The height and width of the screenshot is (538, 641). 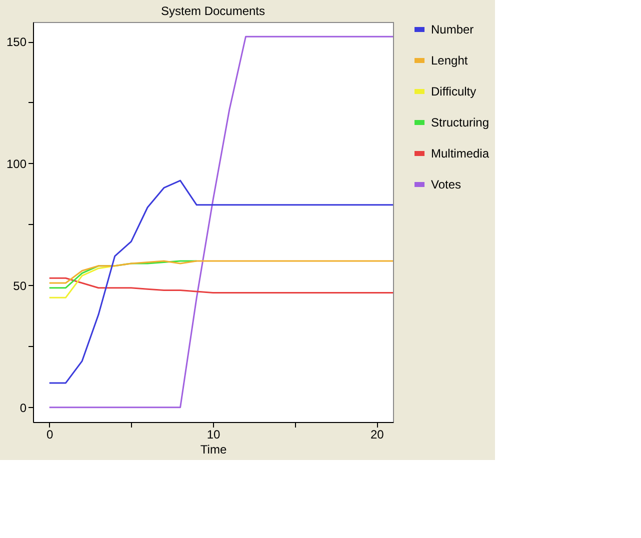 I want to click on x-tick-label: 0, so click(x=50, y=435).